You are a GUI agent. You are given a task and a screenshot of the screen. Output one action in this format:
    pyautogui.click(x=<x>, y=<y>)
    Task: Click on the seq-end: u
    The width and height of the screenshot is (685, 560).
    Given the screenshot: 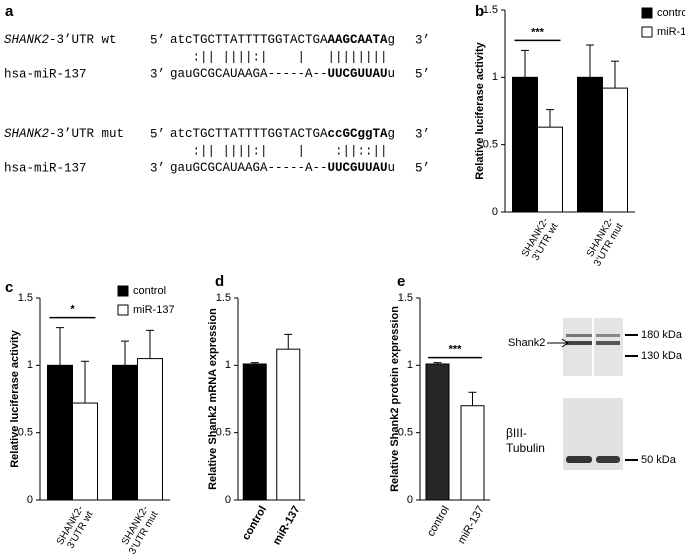 What is the action you would take?
    pyautogui.click(x=392, y=168)
    